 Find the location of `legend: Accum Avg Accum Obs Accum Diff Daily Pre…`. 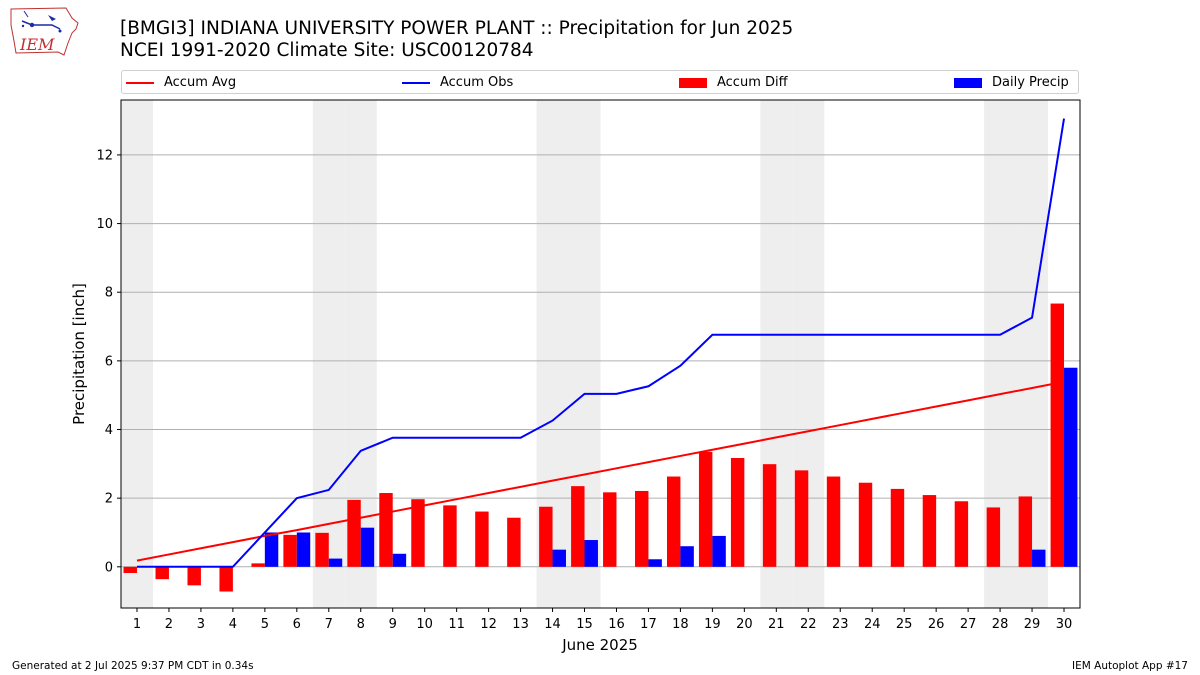

legend: Accum Avg Accum Obs Accum Diff Daily Pre… is located at coordinates (600, 82).